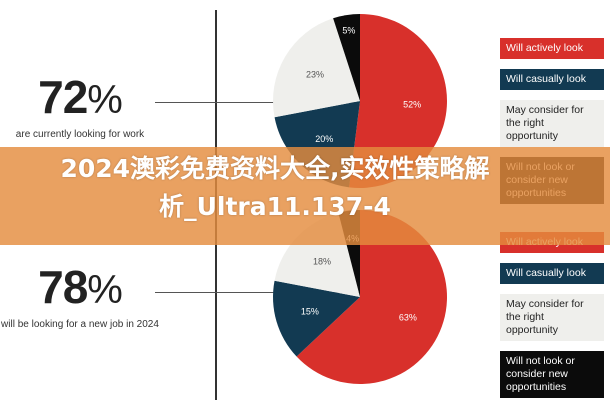 Image resolution: width=610 pixels, height=408 pixels. Describe the element at coordinates (346, 57) in the screenshot. I see `pie1-slice-not` at that location.